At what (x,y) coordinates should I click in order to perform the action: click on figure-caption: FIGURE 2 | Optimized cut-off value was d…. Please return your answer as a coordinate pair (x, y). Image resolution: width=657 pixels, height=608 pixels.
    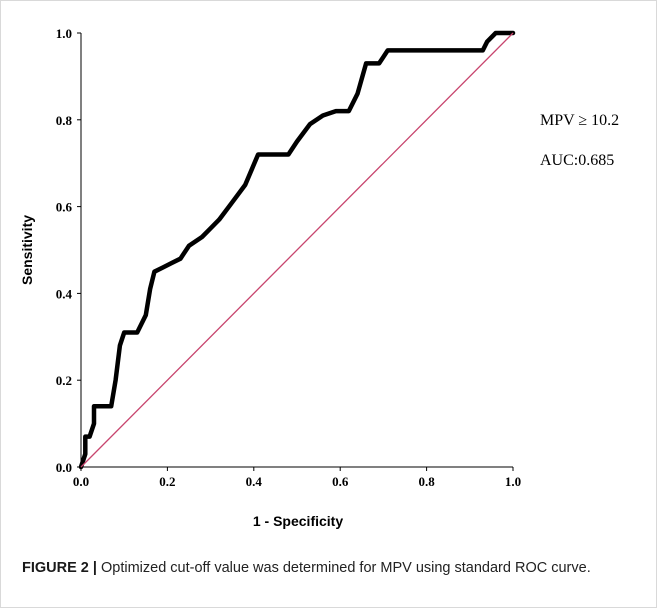
    Looking at the image, I should click on (332, 568).